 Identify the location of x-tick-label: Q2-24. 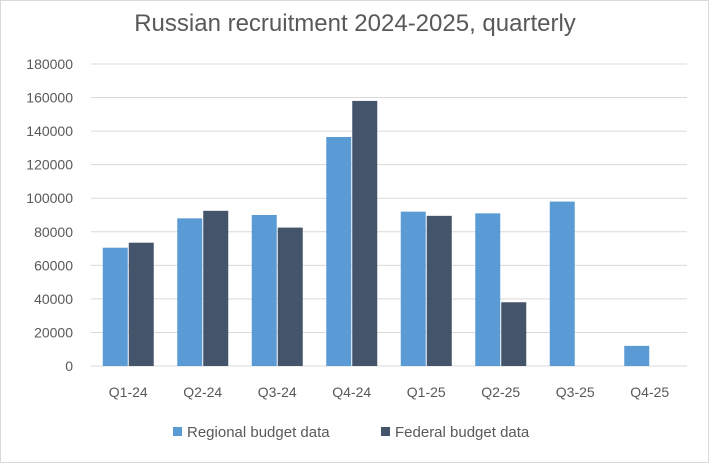
(202, 392).